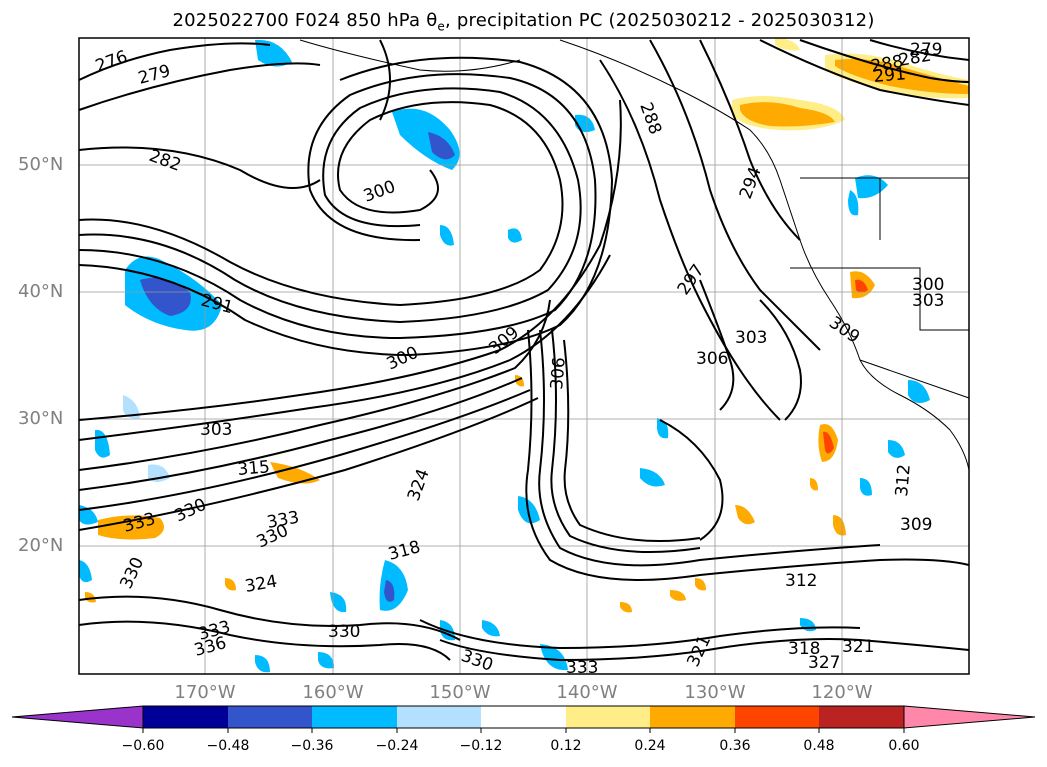  Describe the element at coordinates (143, 746) in the screenshot. I see `colorbar-tick-label: −0.60` at that location.